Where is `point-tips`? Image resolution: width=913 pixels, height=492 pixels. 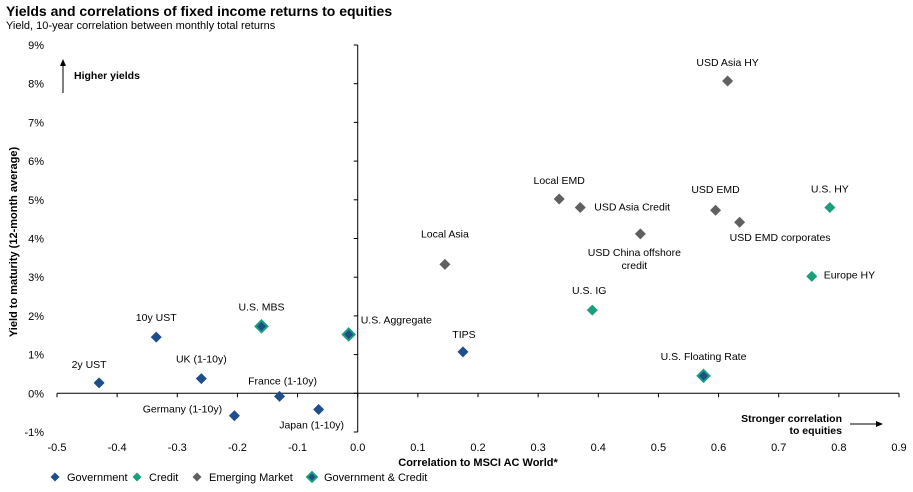 point-tips is located at coordinates (463, 352).